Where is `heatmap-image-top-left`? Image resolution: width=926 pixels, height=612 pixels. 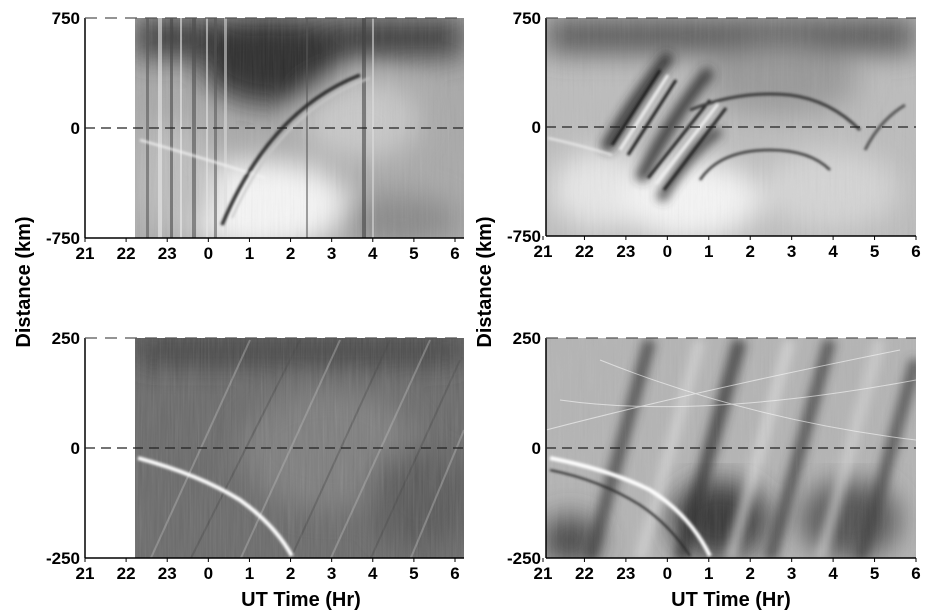 heatmap-image-top-left is located at coordinates (299, 128).